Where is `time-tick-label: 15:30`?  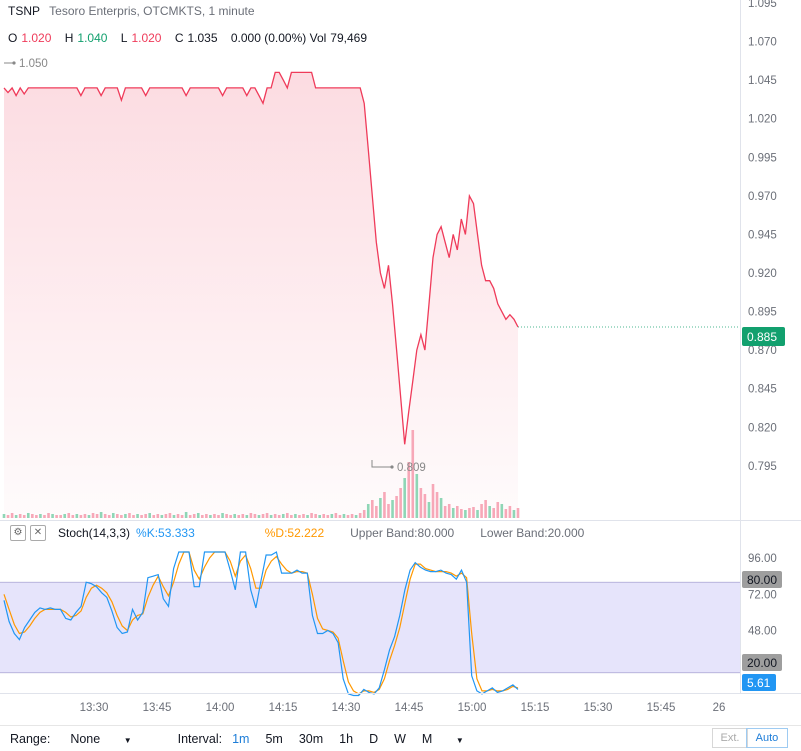 time-tick-label: 15:30 is located at coordinates (598, 708).